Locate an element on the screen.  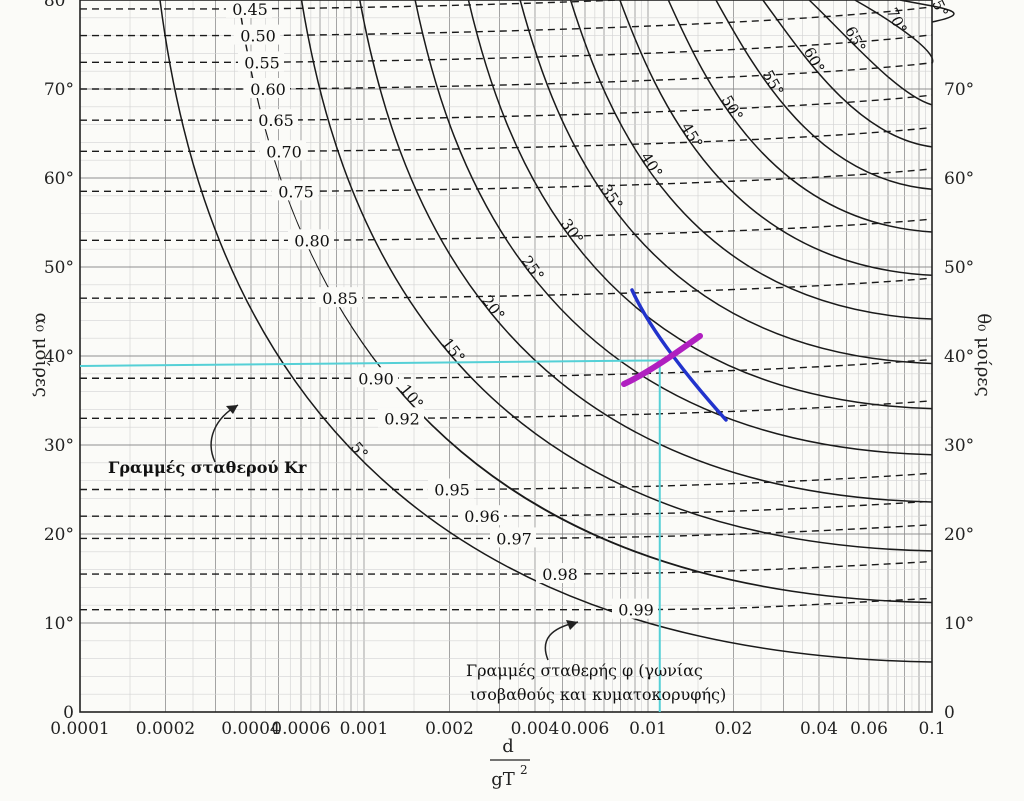
x-tick-label: 0.04 is located at coordinates (819, 729).